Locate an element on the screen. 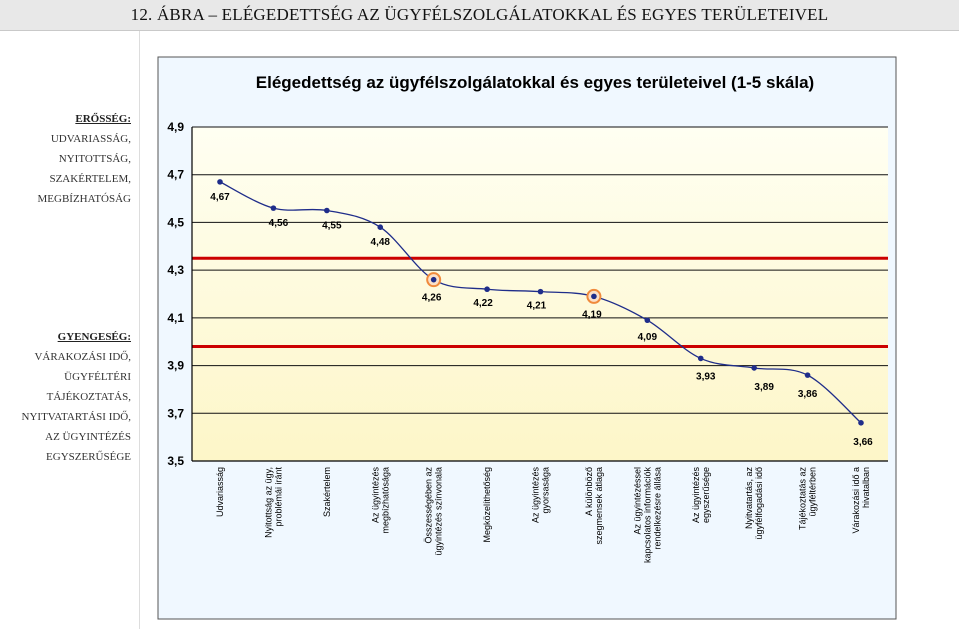 The image size is (959, 629). reference-lines is located at coordinates (540, 302).